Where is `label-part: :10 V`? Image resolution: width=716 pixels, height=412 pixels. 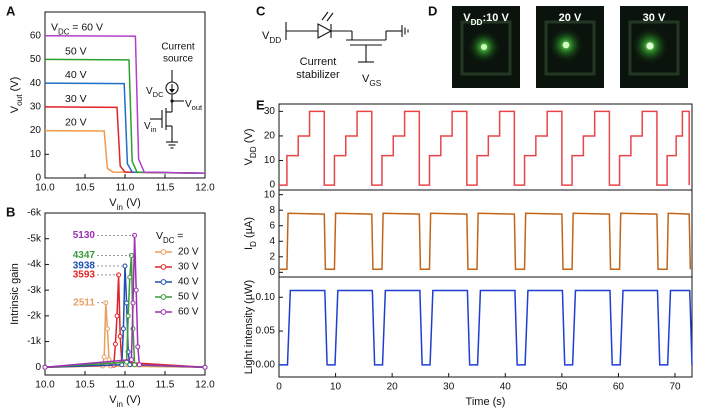 label-part: :10 V is located at coordinates (495, 18).